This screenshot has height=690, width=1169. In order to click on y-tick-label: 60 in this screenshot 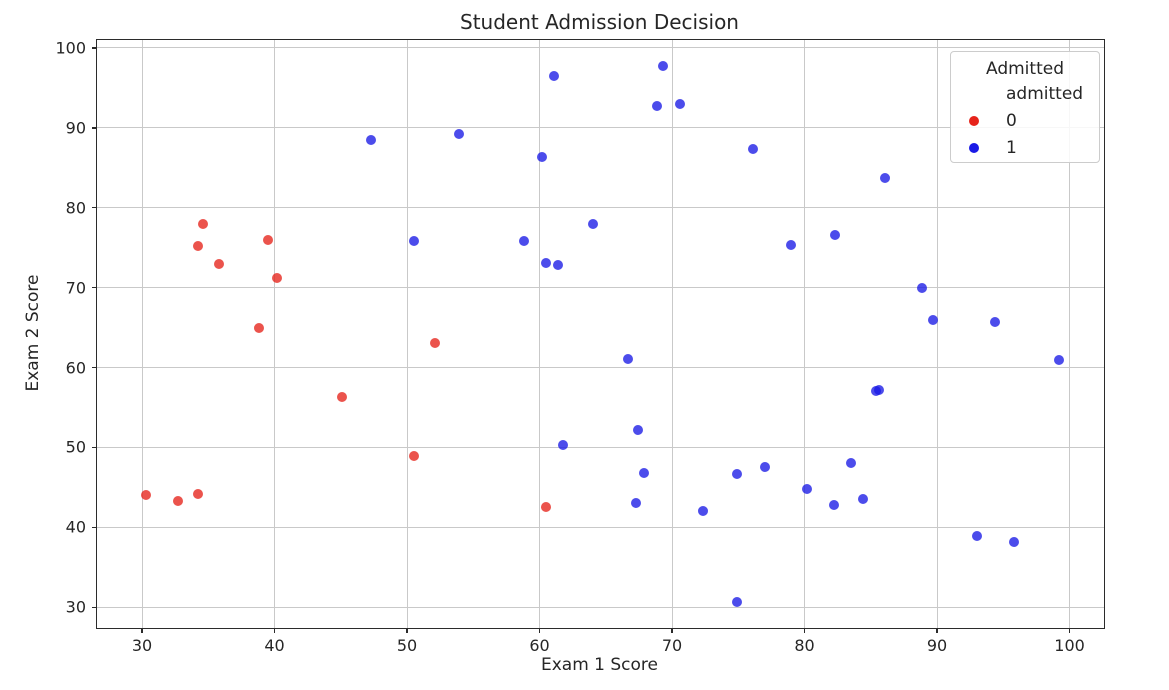, I will do `click(75, 368)`.